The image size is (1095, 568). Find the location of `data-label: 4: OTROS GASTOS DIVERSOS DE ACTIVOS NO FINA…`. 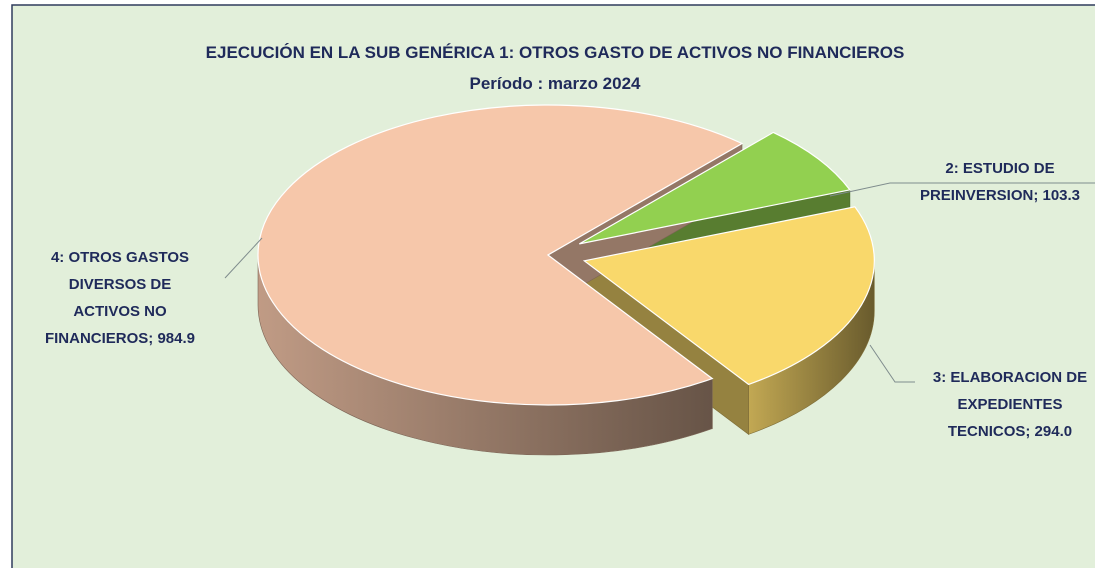

data-label: 4: OTROS GASTOS DIVERSOS DE ACTIVOS NO FINA… is located at coordinates (120, 298).